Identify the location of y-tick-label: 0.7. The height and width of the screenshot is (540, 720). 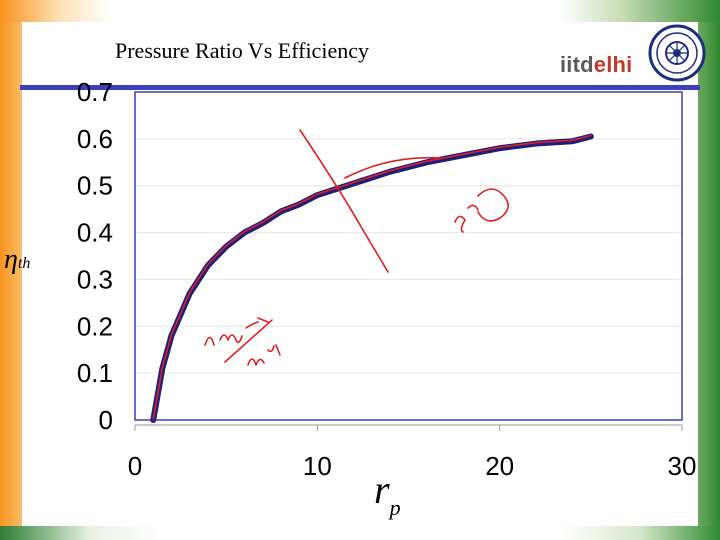
(95, 92).